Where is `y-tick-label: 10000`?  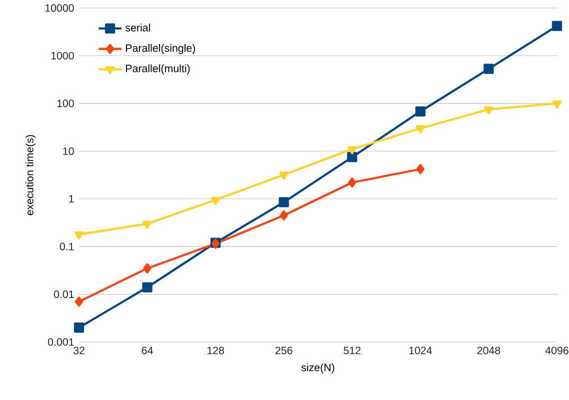
y-tick-label: 10000 is located at coordinates (59, 8).